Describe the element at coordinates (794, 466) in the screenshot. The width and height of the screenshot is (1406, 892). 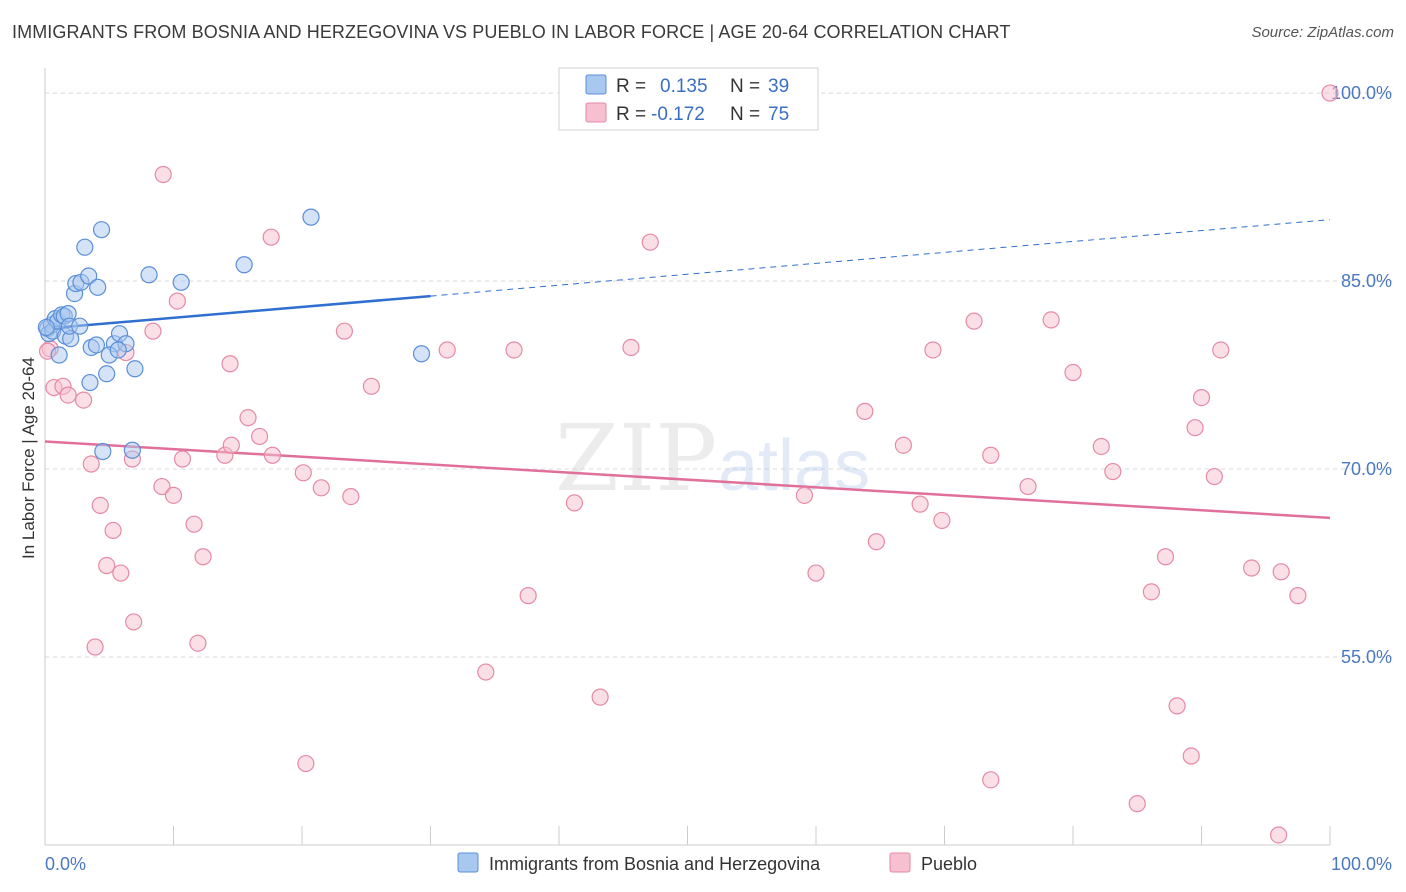
I see `watermark-atlas: atlas` at that location.